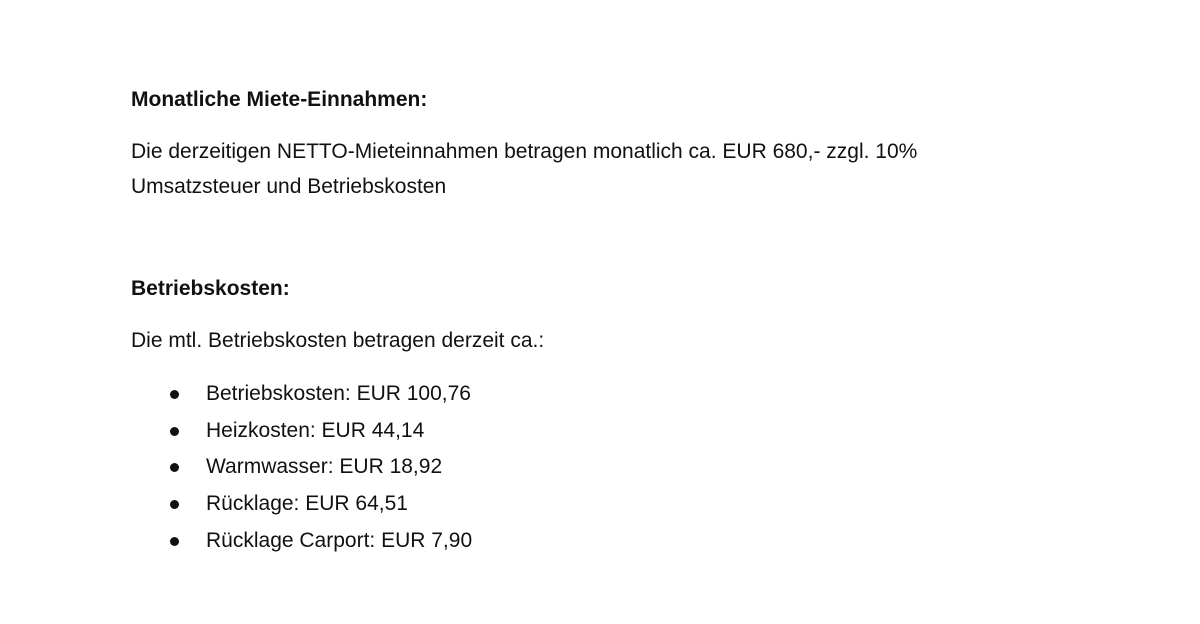 The height and width of the screenshot is (624, 1200). What do you see at coordinates (315, 430) in the screenshot?
I see `list-item: Heizkosten: EUR 44,14` at bounding box center [315, 430].